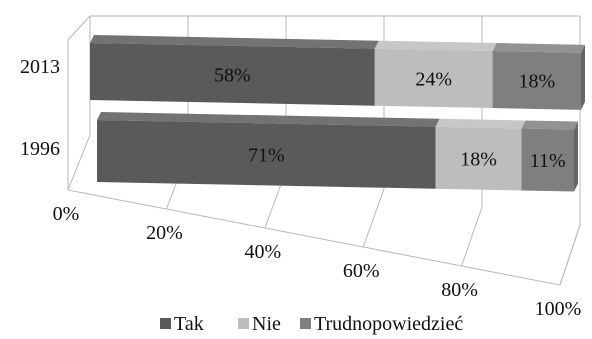 Image resolution: width=592 pixels, height=339 pixels. What do you see at coordinates (79, 28) in the screenshot?
I see `left-wall-top-edge` at bounding box center [79, 28].